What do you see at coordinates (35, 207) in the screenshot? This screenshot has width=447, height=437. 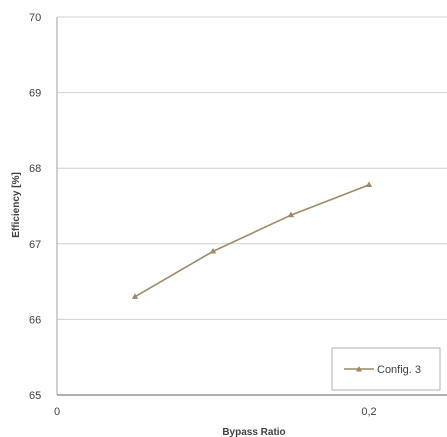 I see `y-tick-labels: 65 66 67 68 69 70` at bounding box center [35, 207].